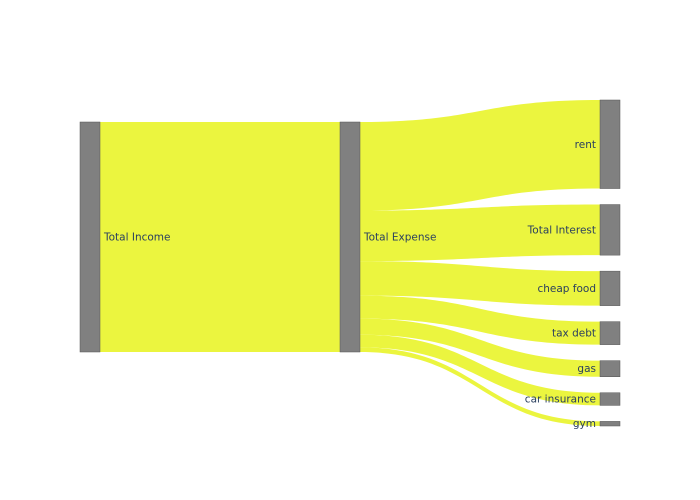  Describe the element at coordinates (480, 320) in the screenshot. I see `sankey-link-expense-to-tax` at that location.